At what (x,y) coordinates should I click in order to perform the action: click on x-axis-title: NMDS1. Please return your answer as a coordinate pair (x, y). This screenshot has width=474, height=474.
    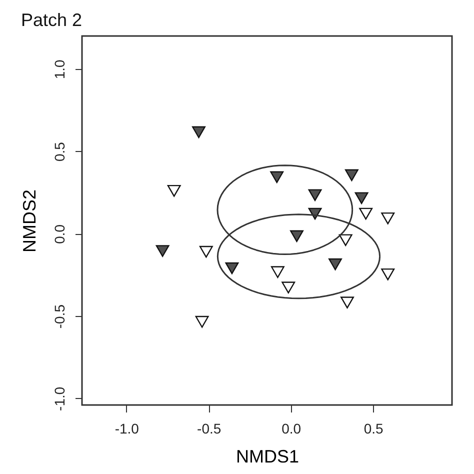
    Looking at the image, I should click on (268, 456).